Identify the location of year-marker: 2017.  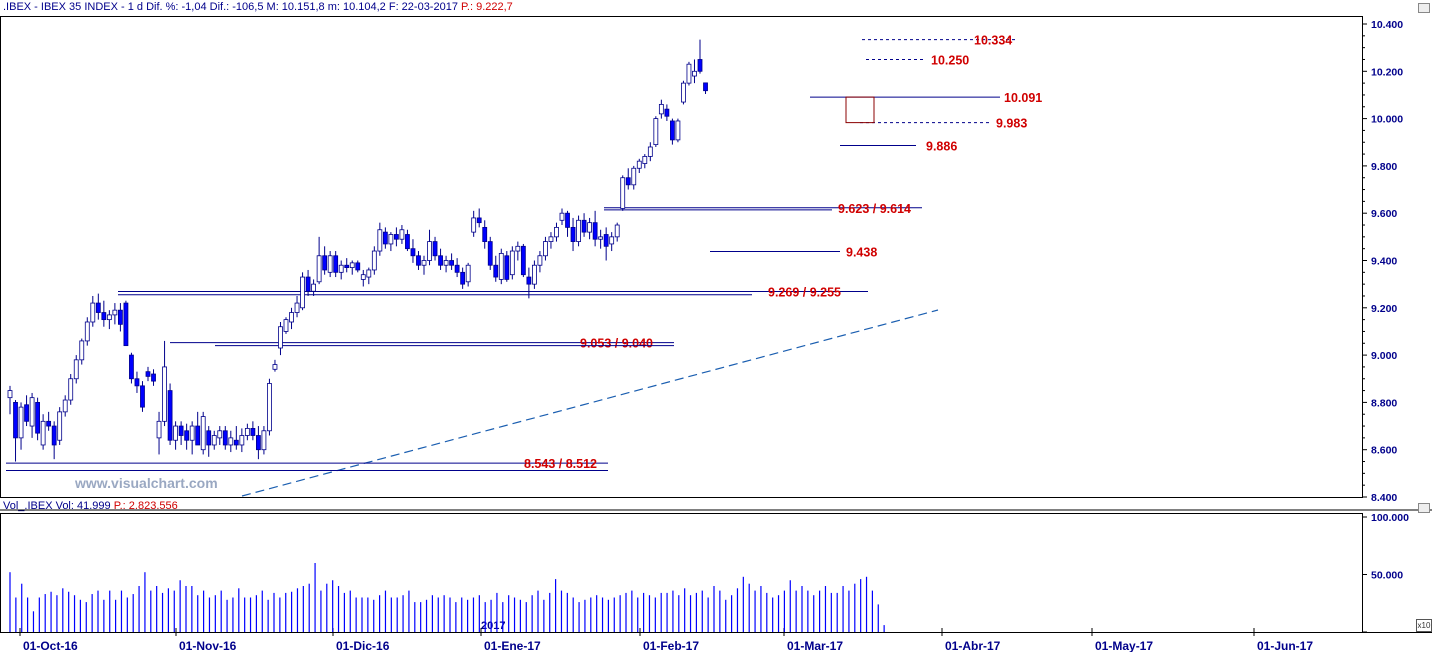
(493, 626).